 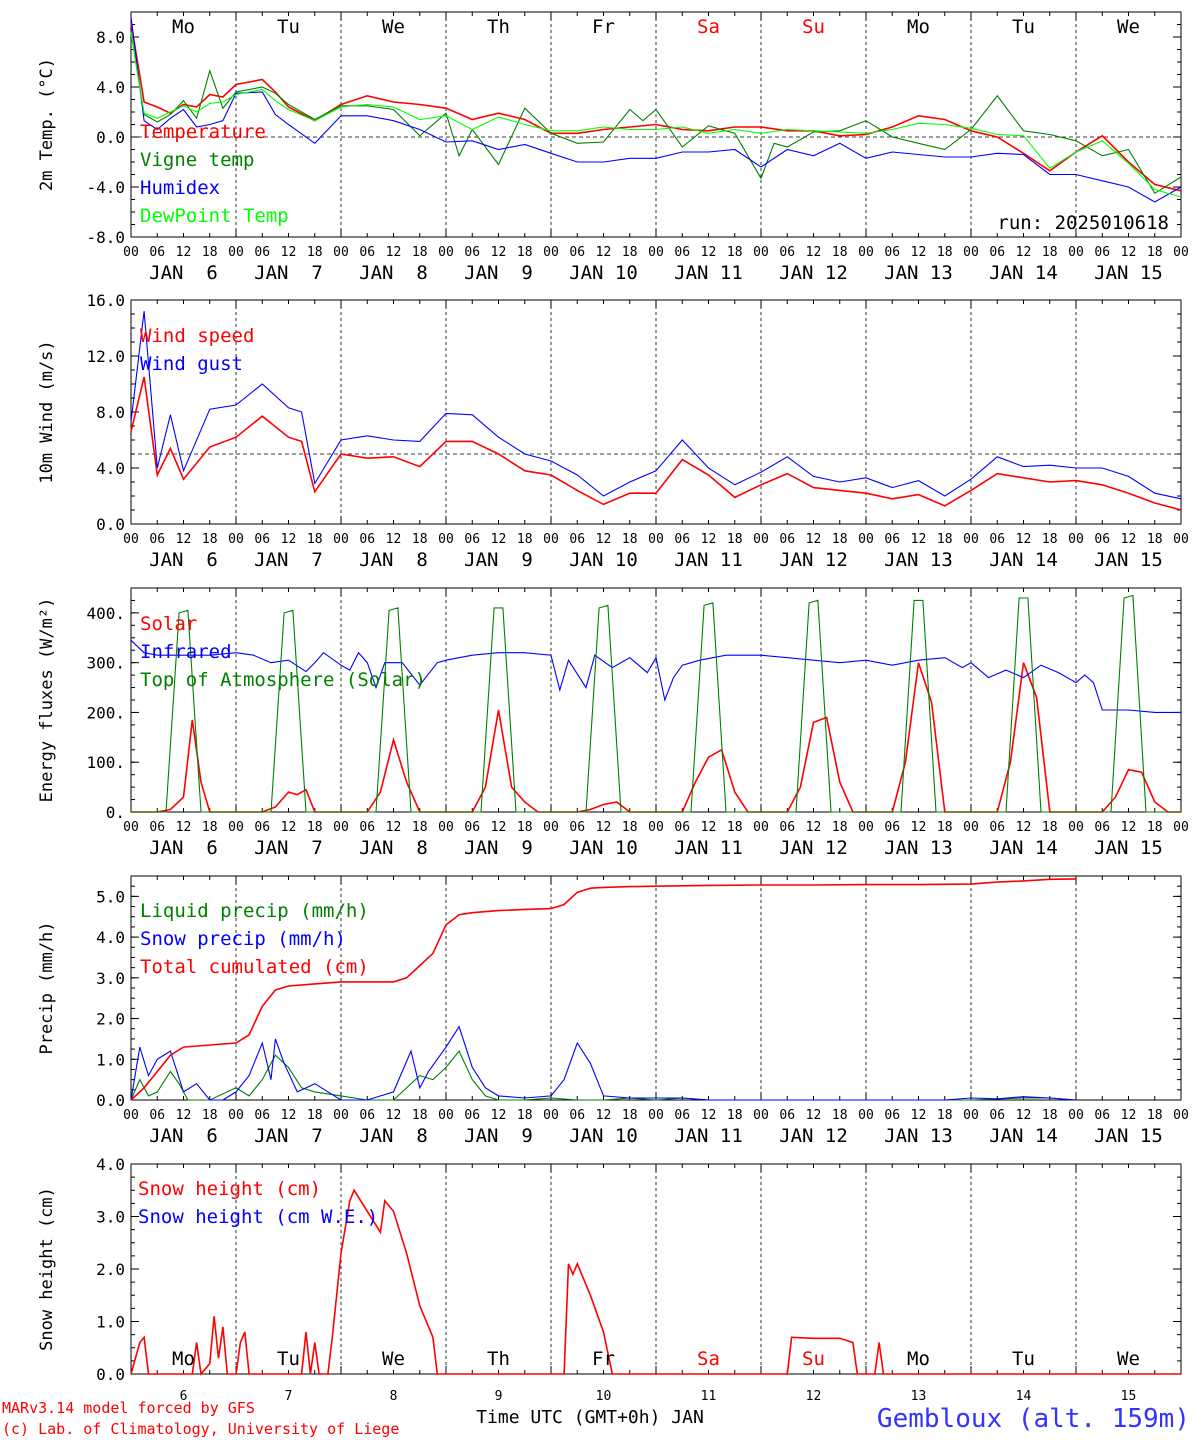 I want to click on weekday-label: Sa, so click(x=708, y=1359).